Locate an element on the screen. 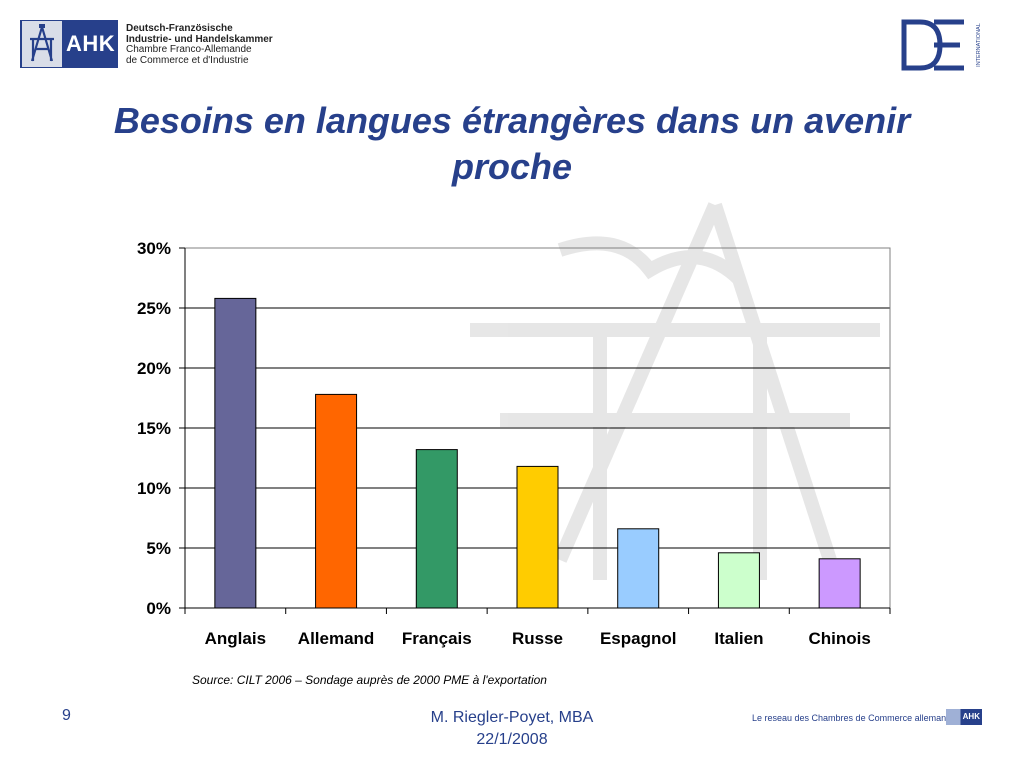 The width and height of the screenshot is (1024, 768). y-tick-label: 30% is located at coordinates (154, 248).